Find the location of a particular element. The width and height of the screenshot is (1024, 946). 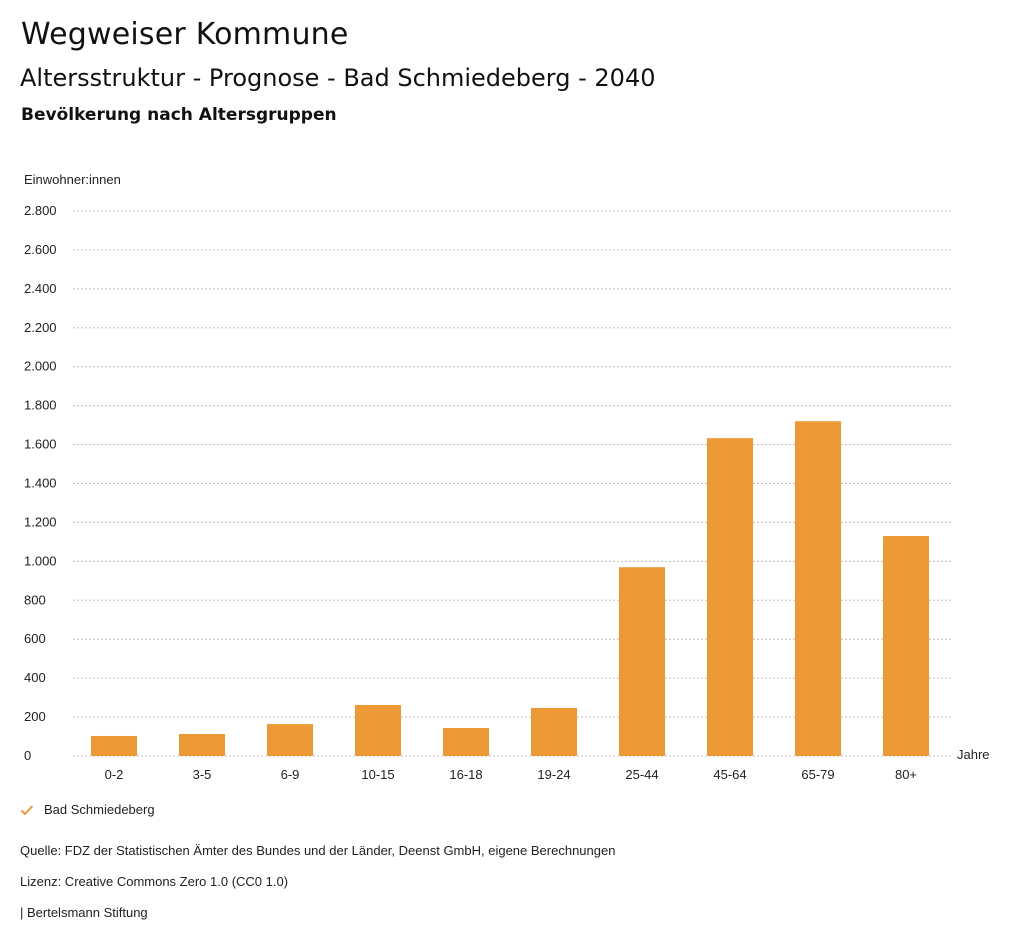

y-tick-label: 2.800 is located at coordinates (40, 210).